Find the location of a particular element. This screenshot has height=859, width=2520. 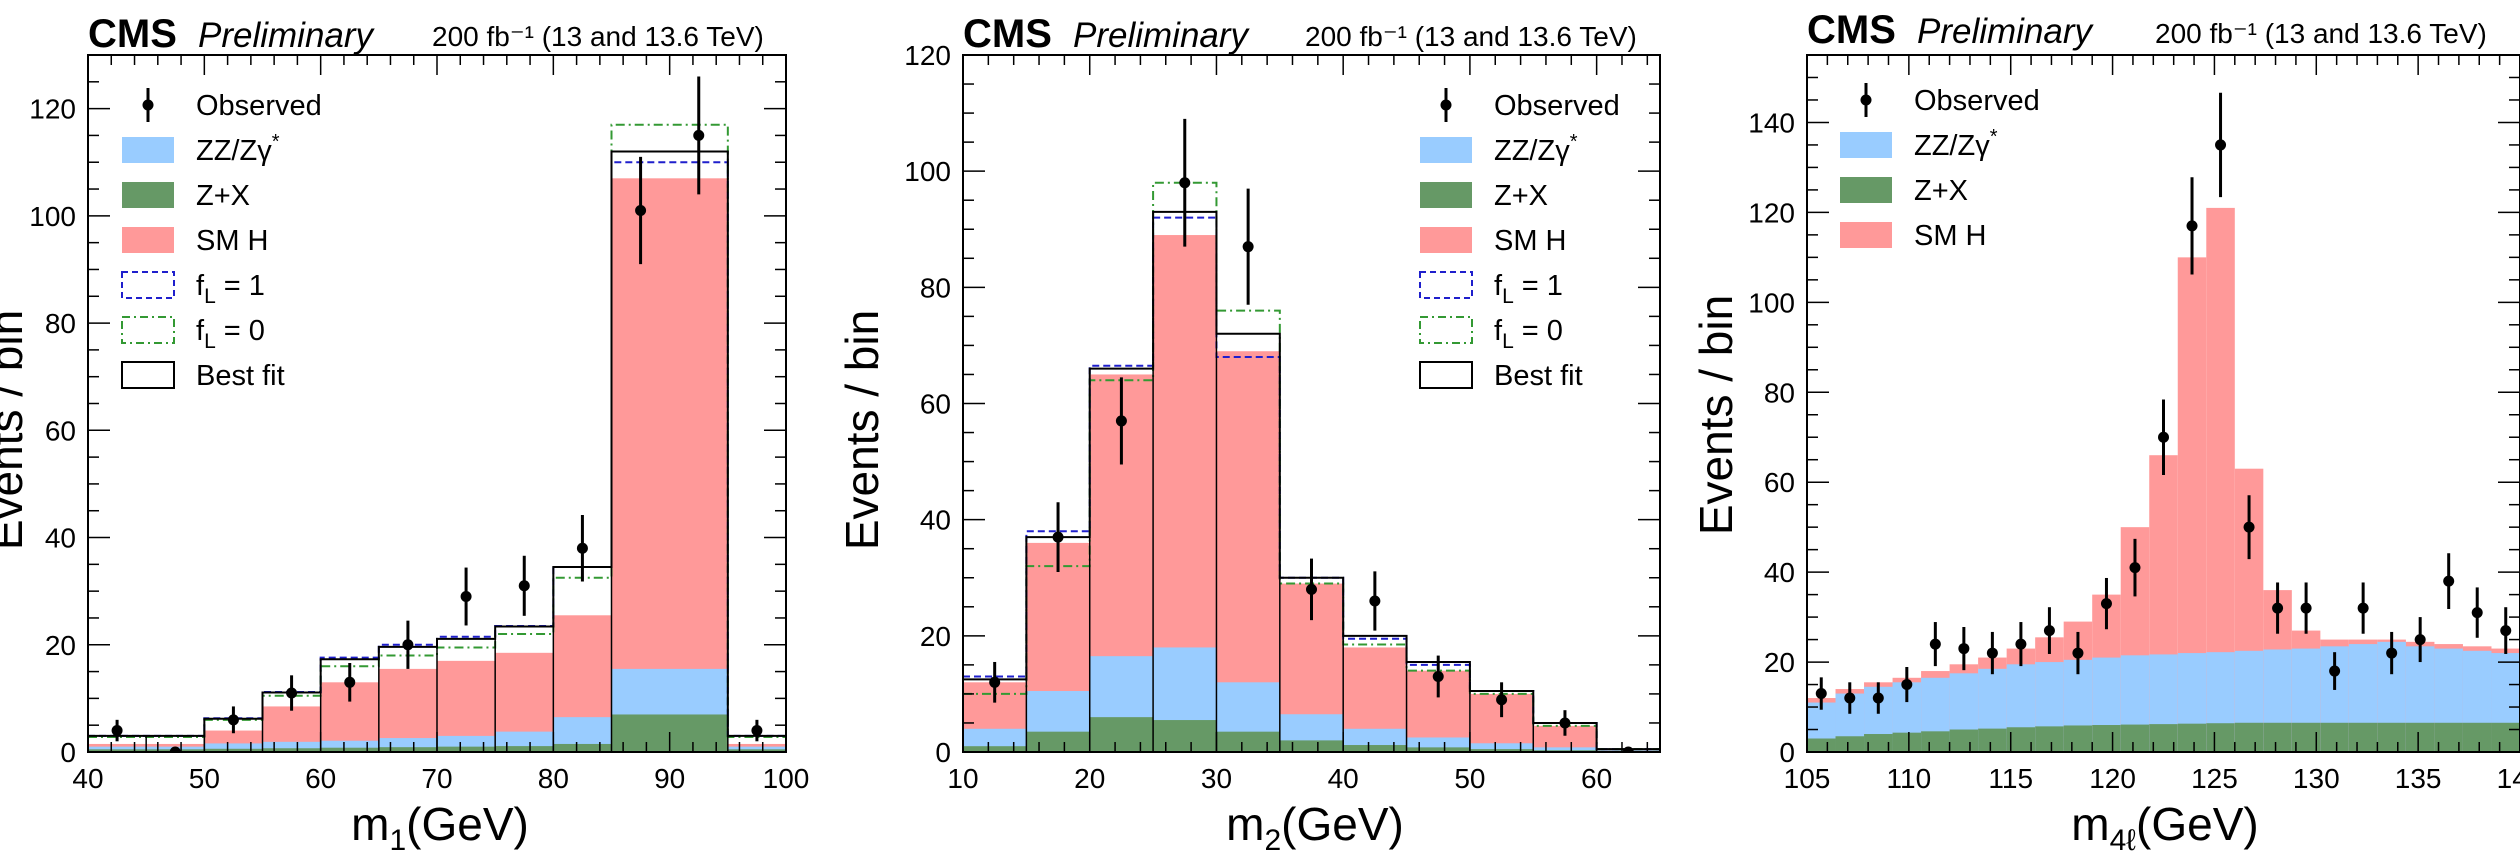

legend-fl0-rest: = 0 is located at coordinates (1538, 331).